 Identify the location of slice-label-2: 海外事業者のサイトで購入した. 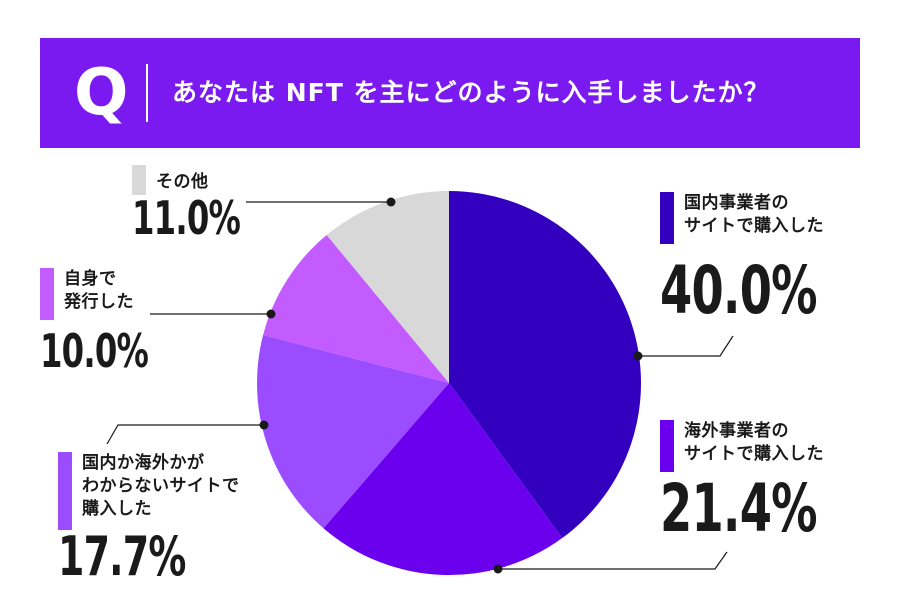
(754, 443).